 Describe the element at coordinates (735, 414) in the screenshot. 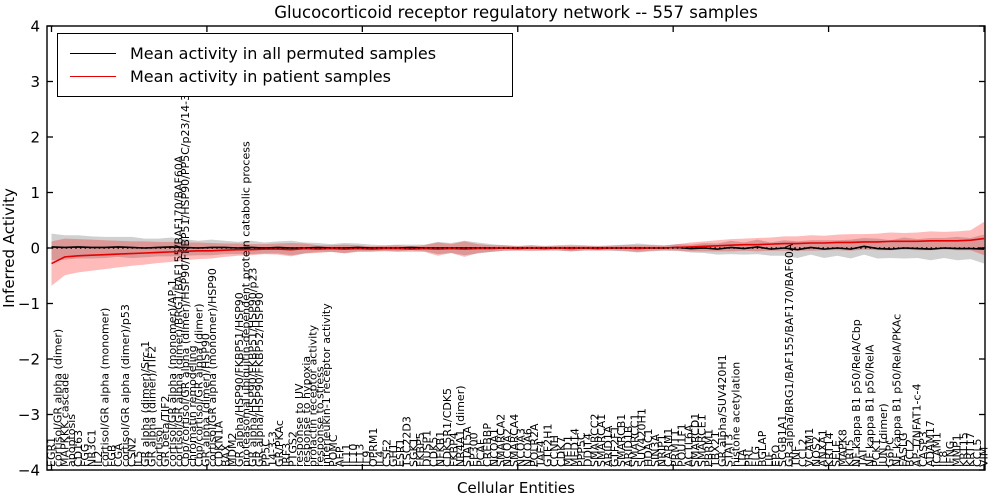

I see `entity-label: histone acetylation` at that location.